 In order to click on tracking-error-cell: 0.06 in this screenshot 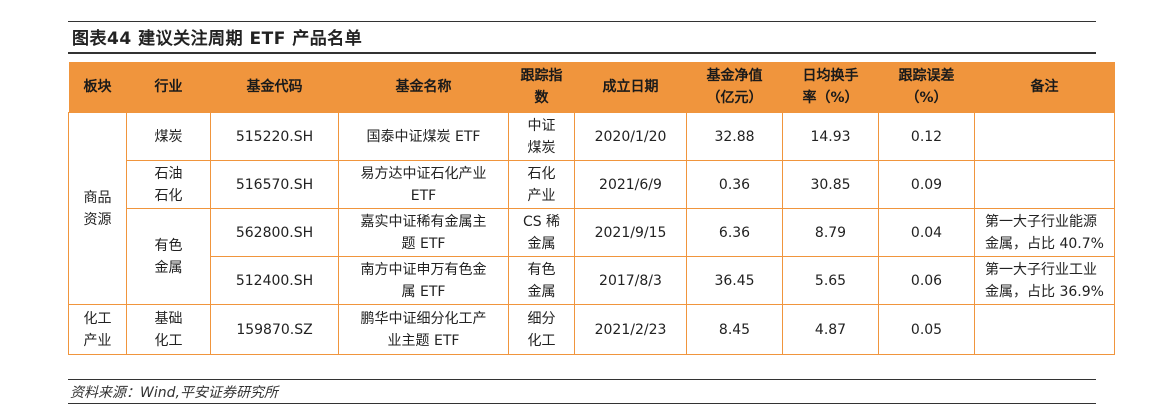, I will do `click(926, 280)`.